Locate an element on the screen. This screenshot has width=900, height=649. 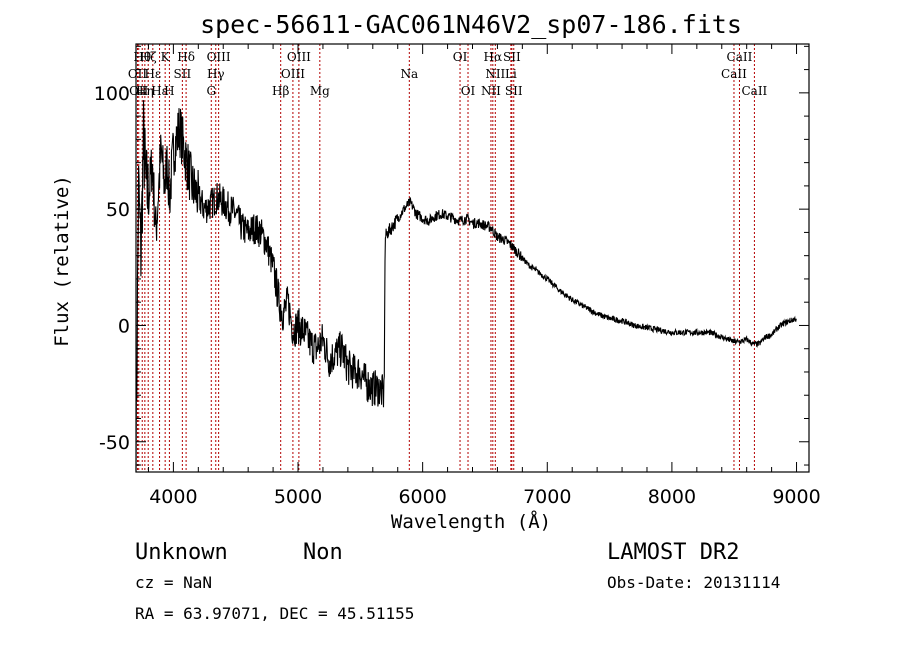
spectral-line-label: Na is located at coordinates (409, 74).